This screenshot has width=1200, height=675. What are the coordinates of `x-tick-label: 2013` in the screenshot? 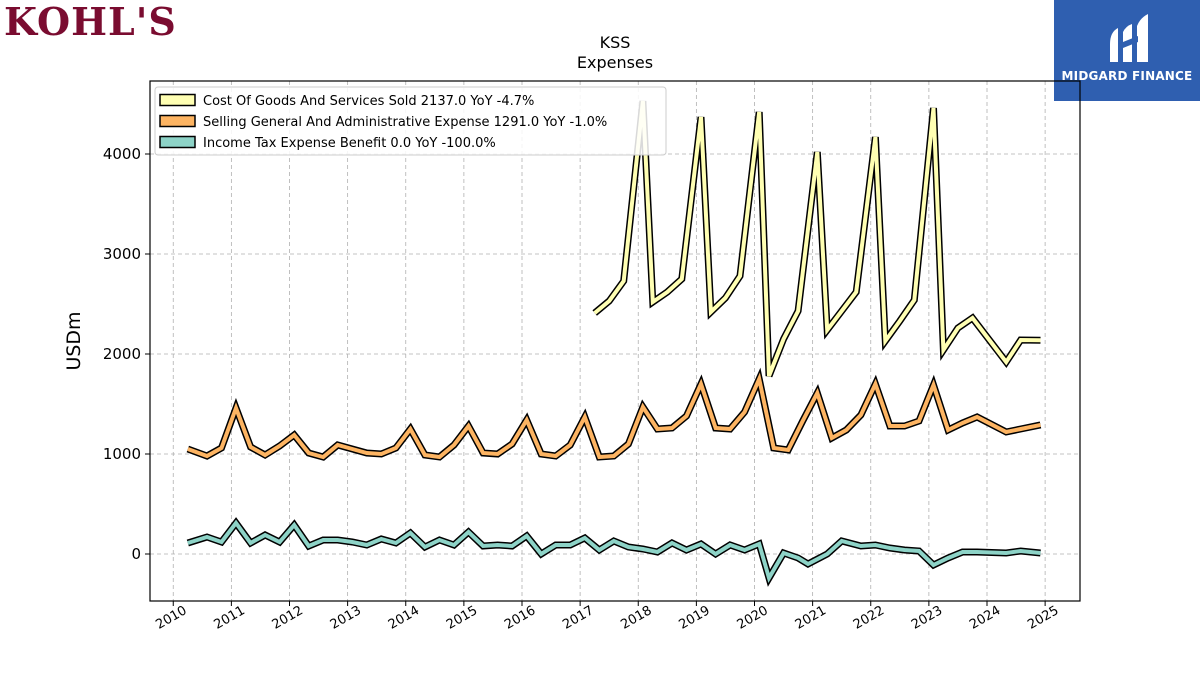 It's located at (346, 618).